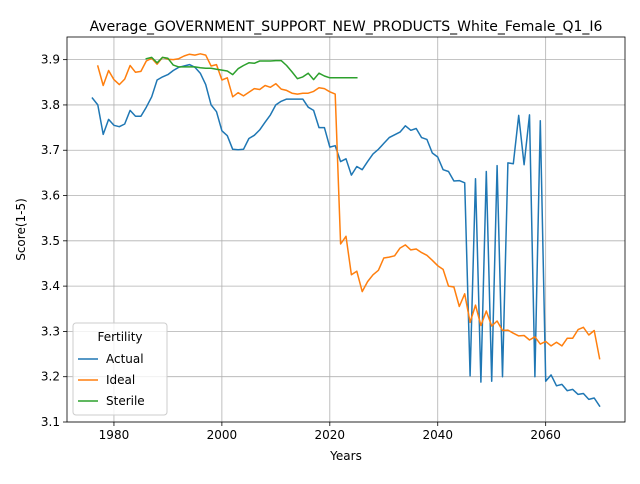 This screenshot has height=484, width=640. I want to click on y-tick-label: 3.4, so click(50, 286).